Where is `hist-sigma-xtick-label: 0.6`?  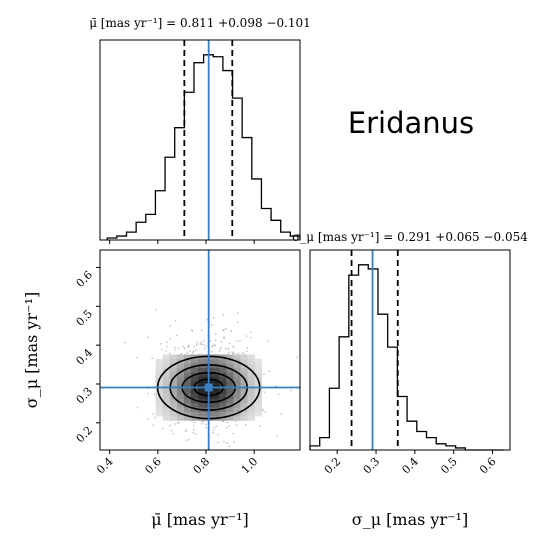
hist-sigma-xtick-label: 0.6 is located at coordinates (488, 466).